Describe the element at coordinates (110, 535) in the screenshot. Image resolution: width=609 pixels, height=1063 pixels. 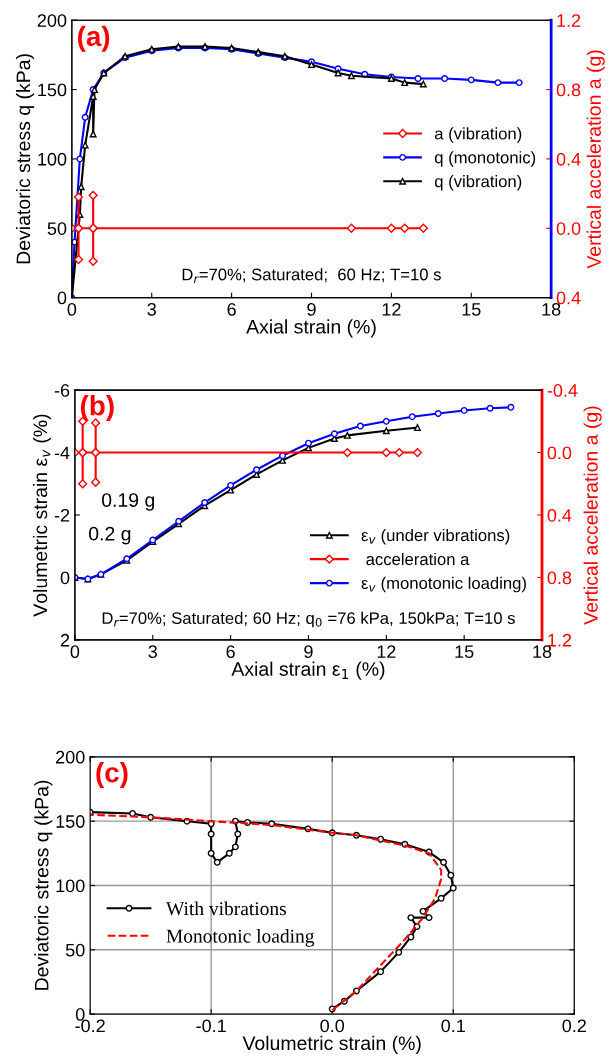
I see `annotation: 0.2 g` at that location.